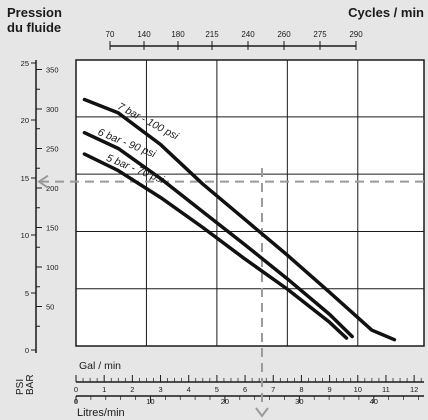 This screenshot has height=420, width=428. Describe the element at coordinates (101, 413) in the screenshot. I see `x-litres-label: Litres/min` at that location.